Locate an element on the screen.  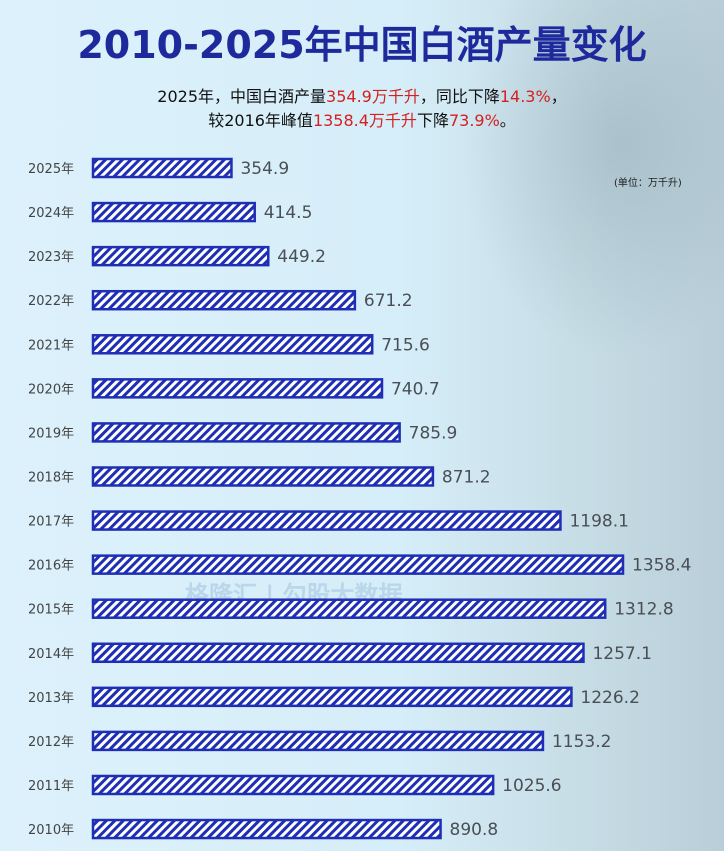
unit-label: (单位：万千升) is located at coordinates (648, 183).